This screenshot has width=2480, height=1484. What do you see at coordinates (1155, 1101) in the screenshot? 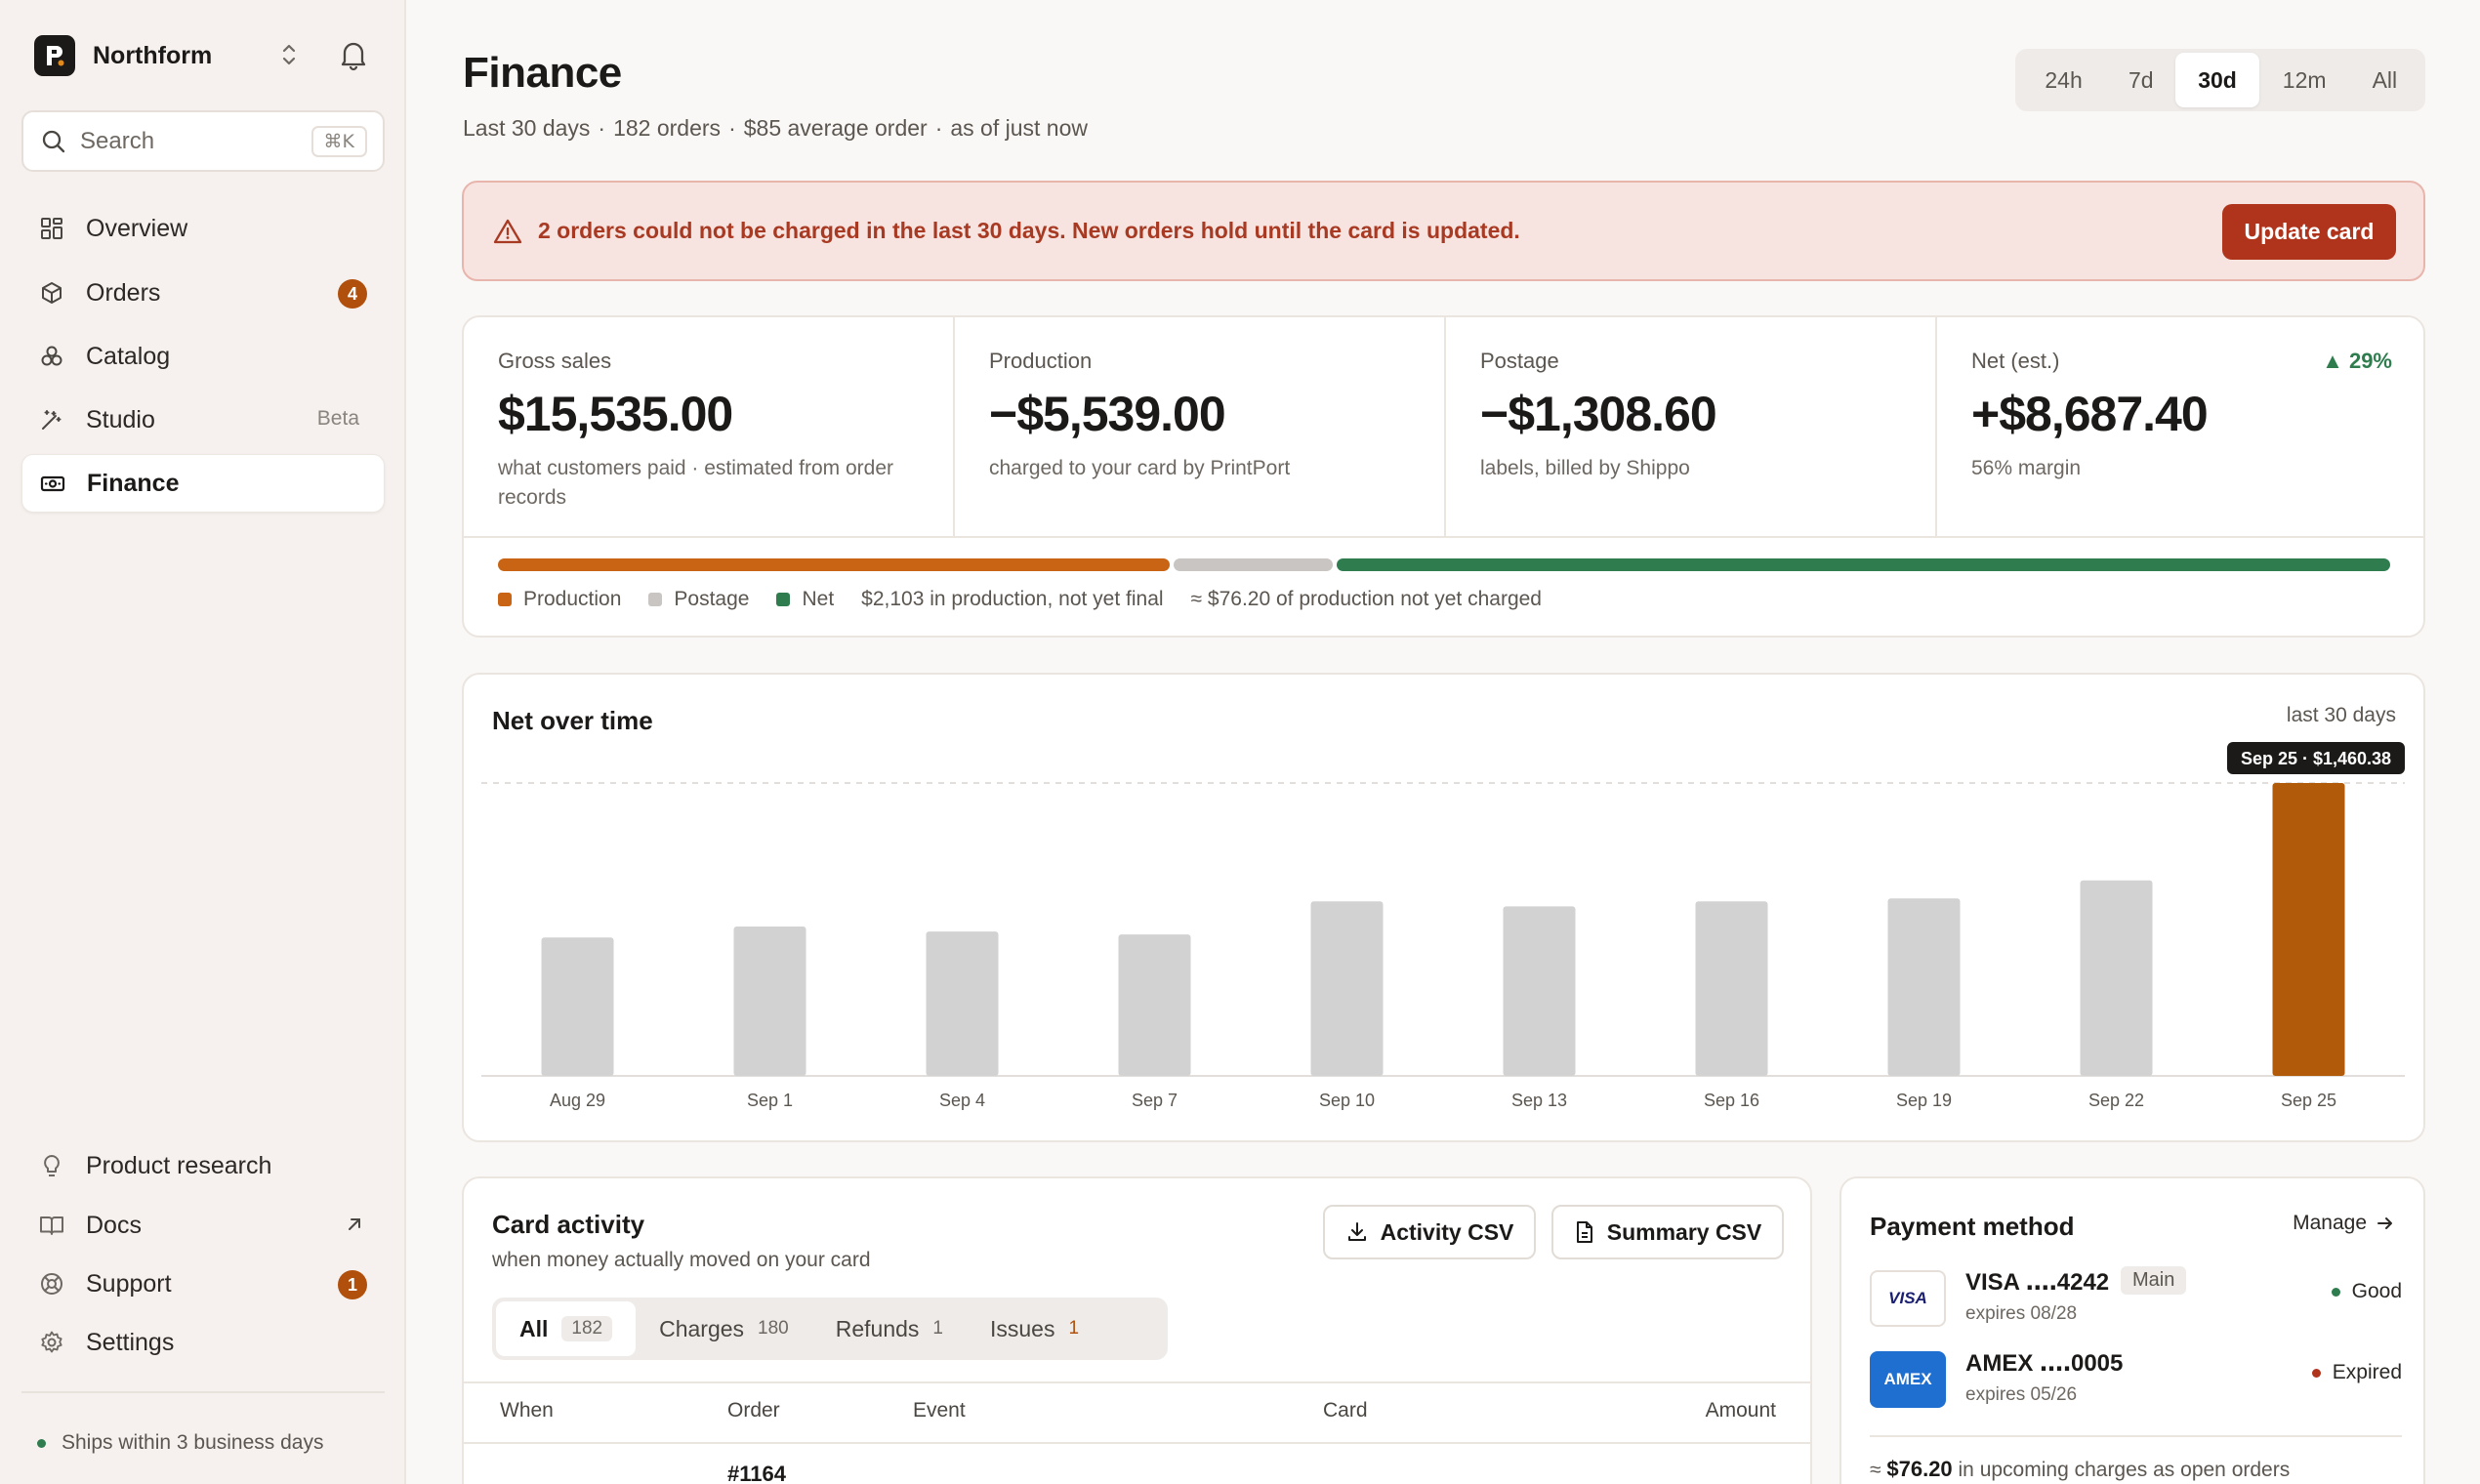
I see `x-tick-label: Sep 7` at bounding box center [1155, 1101].